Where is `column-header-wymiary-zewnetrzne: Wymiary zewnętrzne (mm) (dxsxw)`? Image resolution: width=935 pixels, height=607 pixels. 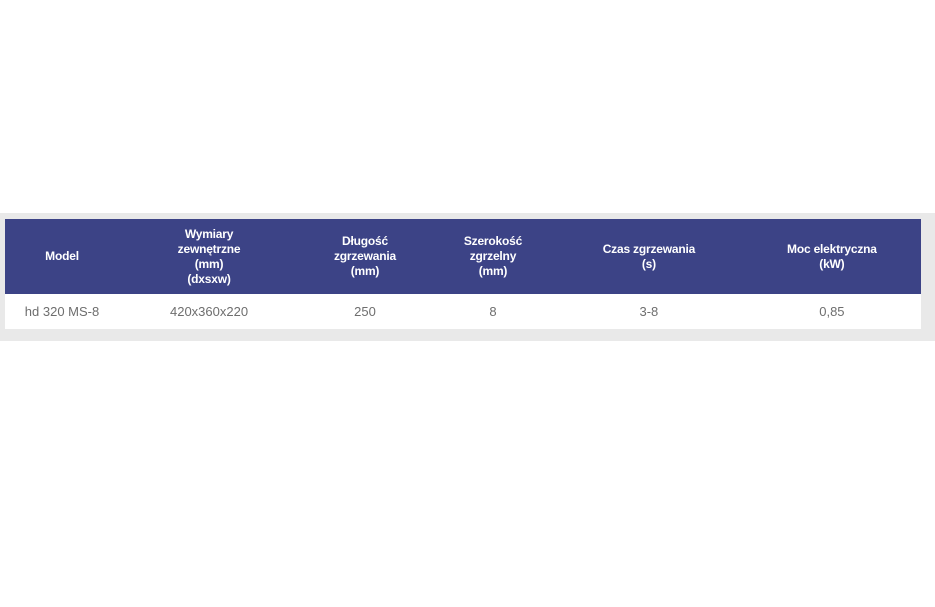
column-header-wymiary-zewnetrzne: Wymiary zewnętrzne (mm) (dxsxw) is located at coordinates (209, 256).